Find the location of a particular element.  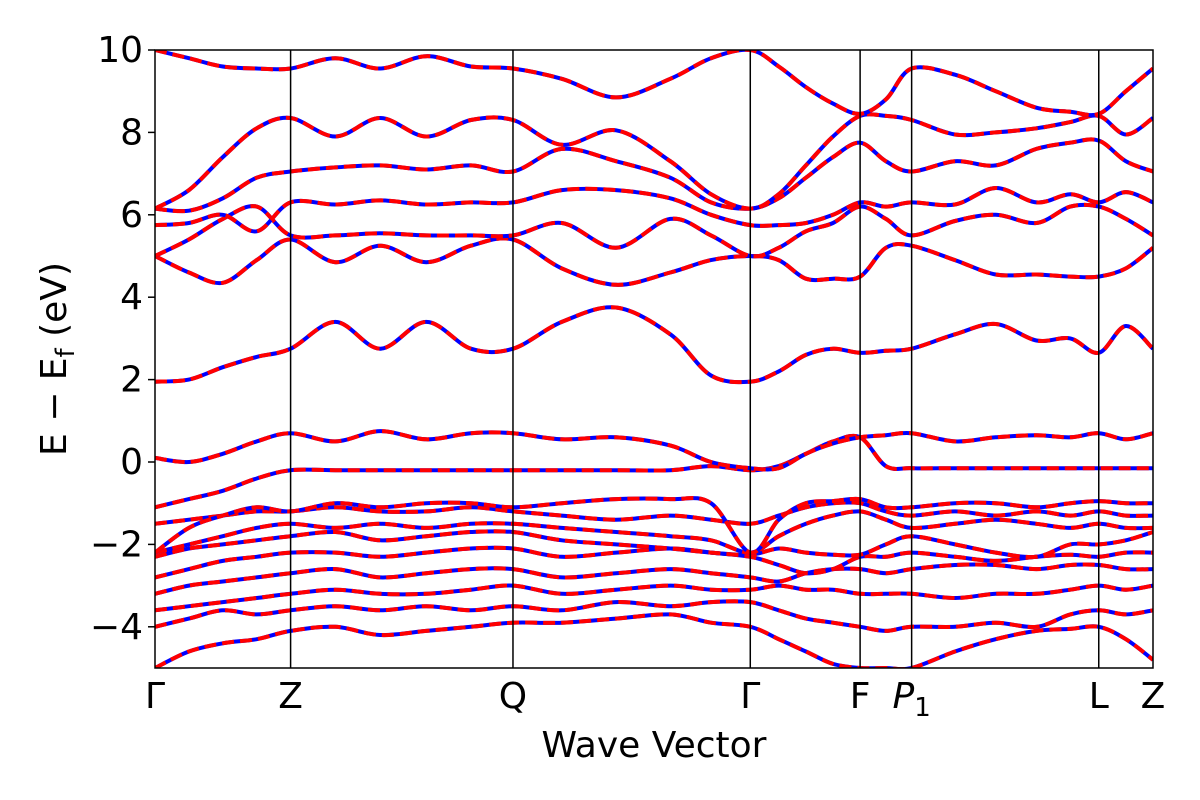

band-14-blue-solid is located at coordinates (654, 230).